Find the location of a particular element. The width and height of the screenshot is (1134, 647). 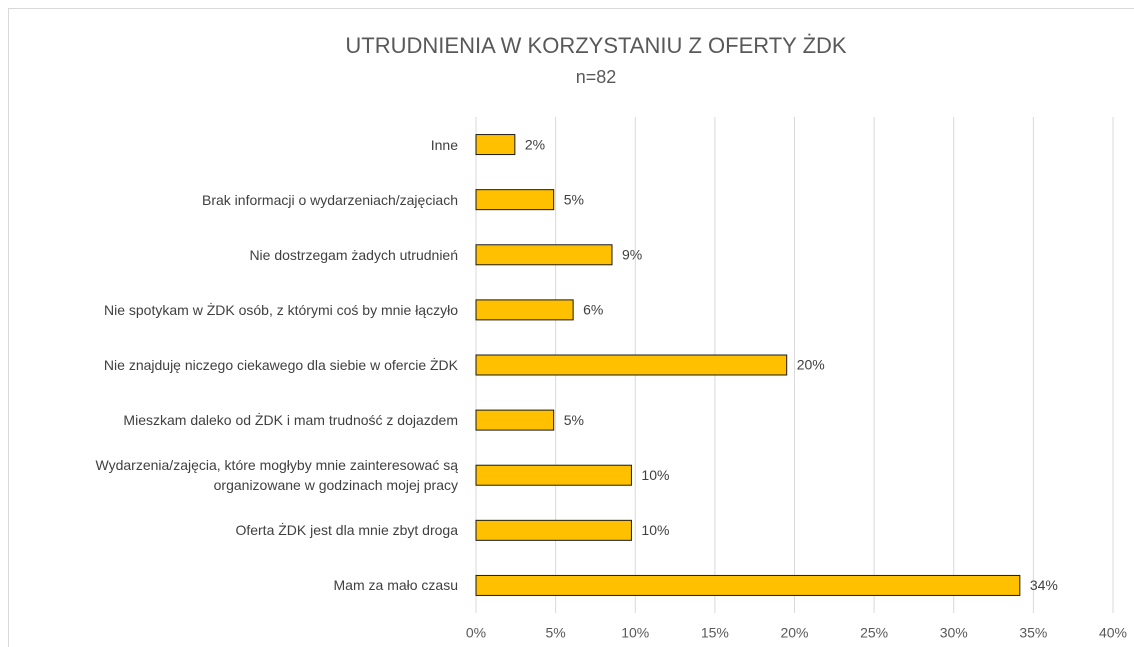

y-tick-label: Mam za mało czasu is located at coordinates (395, 585).